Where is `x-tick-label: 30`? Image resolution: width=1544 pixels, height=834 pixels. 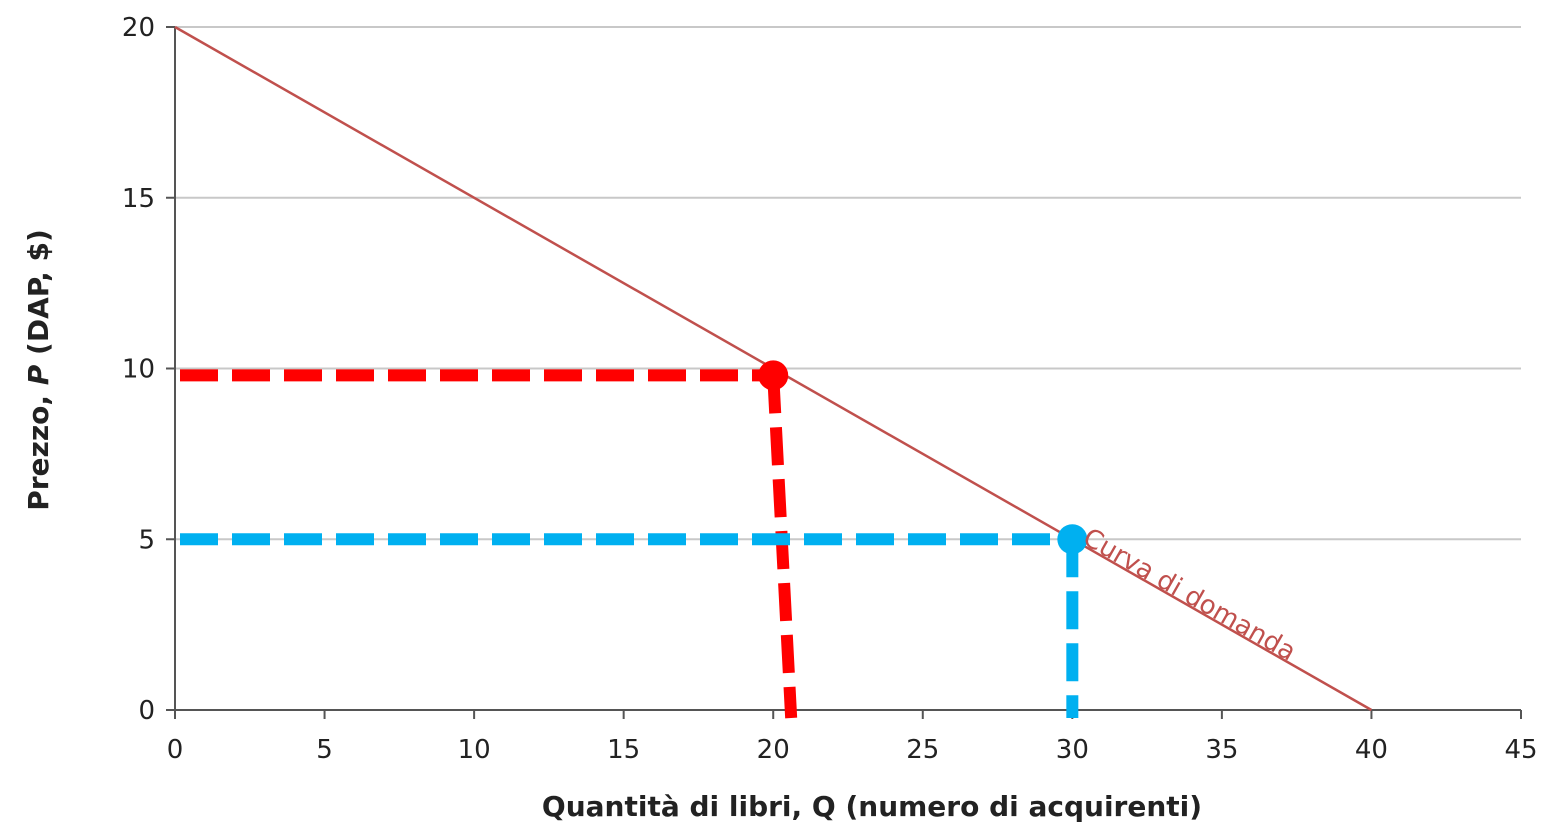
x-tick-label: 30 is located at coordinates (1072, 750).